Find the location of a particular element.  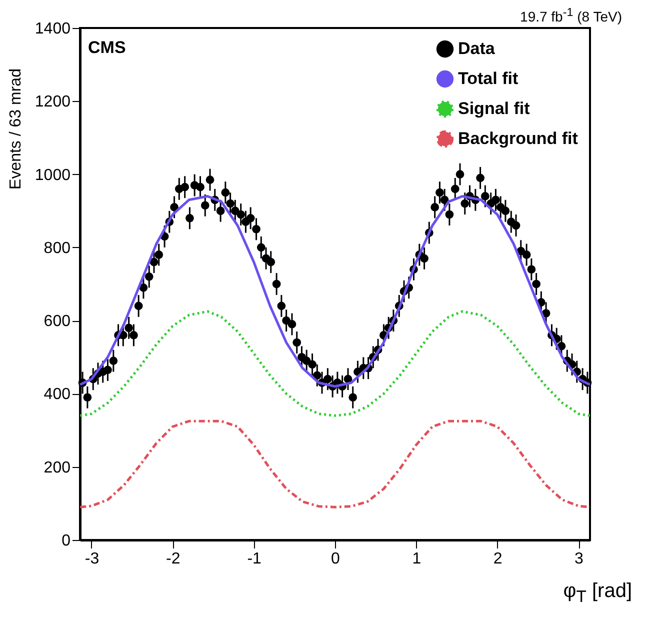

x-tick-label: -1 is located at coordinates (254, 559).